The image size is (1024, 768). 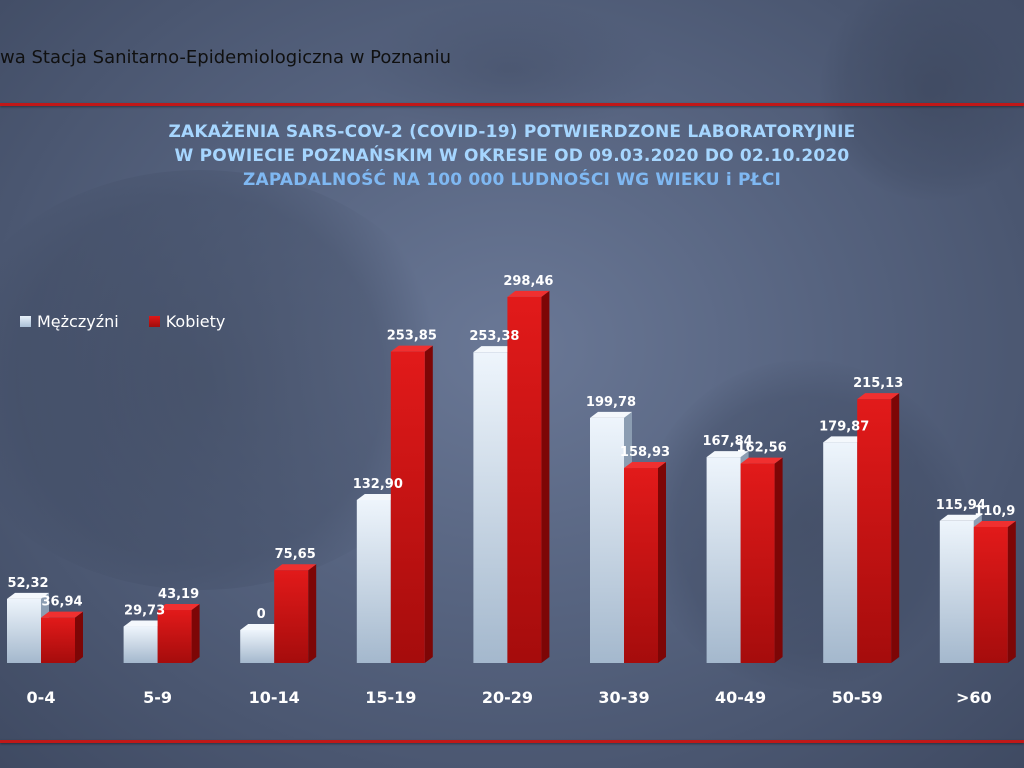 What do you see at coordinates (295, 554) in the screenshot?
I see `value-label-women-10-14: 75,65` at bounding box center [295, 554].